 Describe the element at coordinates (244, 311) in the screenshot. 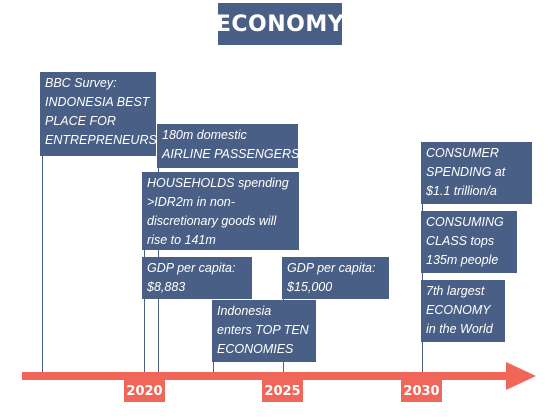

I see `event-line: Indonesia` at that location.